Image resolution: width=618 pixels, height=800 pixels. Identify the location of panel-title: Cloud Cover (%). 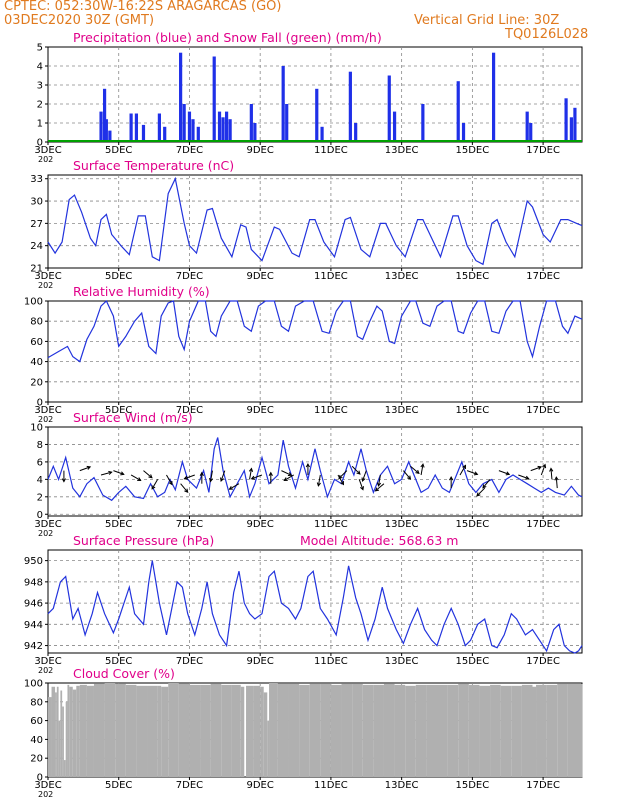
(124, 673).